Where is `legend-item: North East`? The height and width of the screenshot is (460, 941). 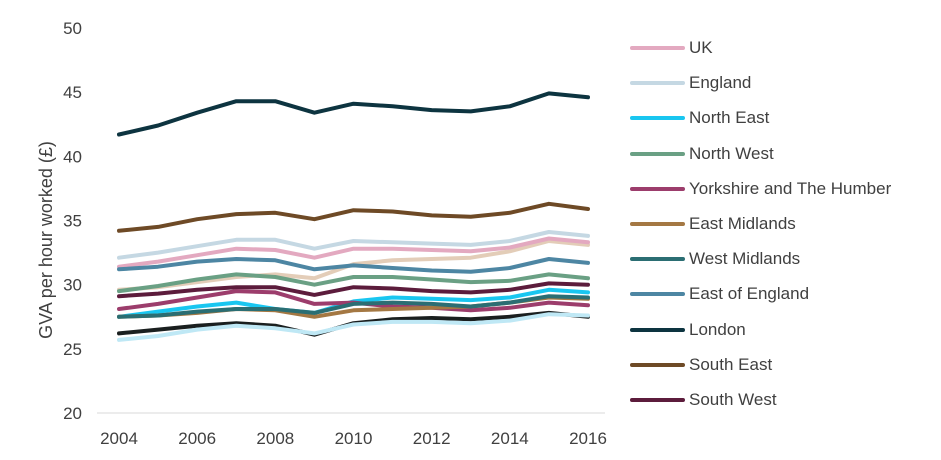 legend-item: North East is located at coordinates (699, 118).